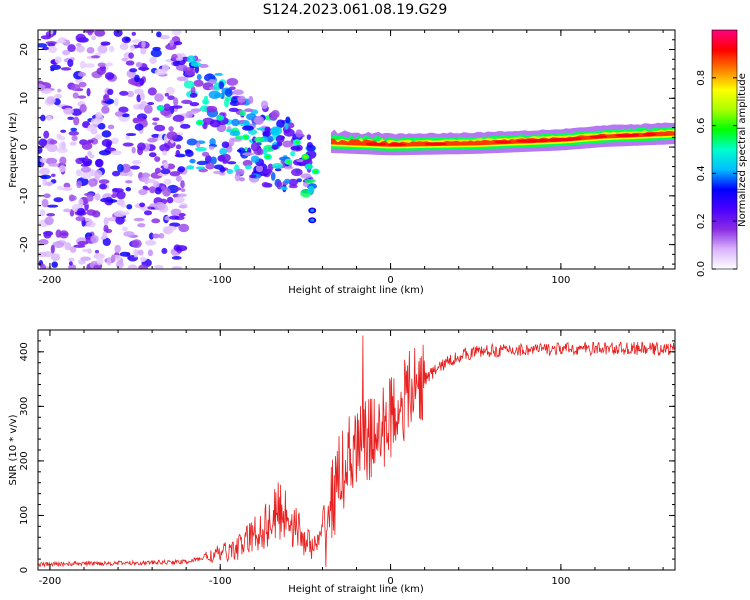  Describe the element at coordinates (503, 138) in the screenshot. I see `spectrogram-ridge-band` at that location.